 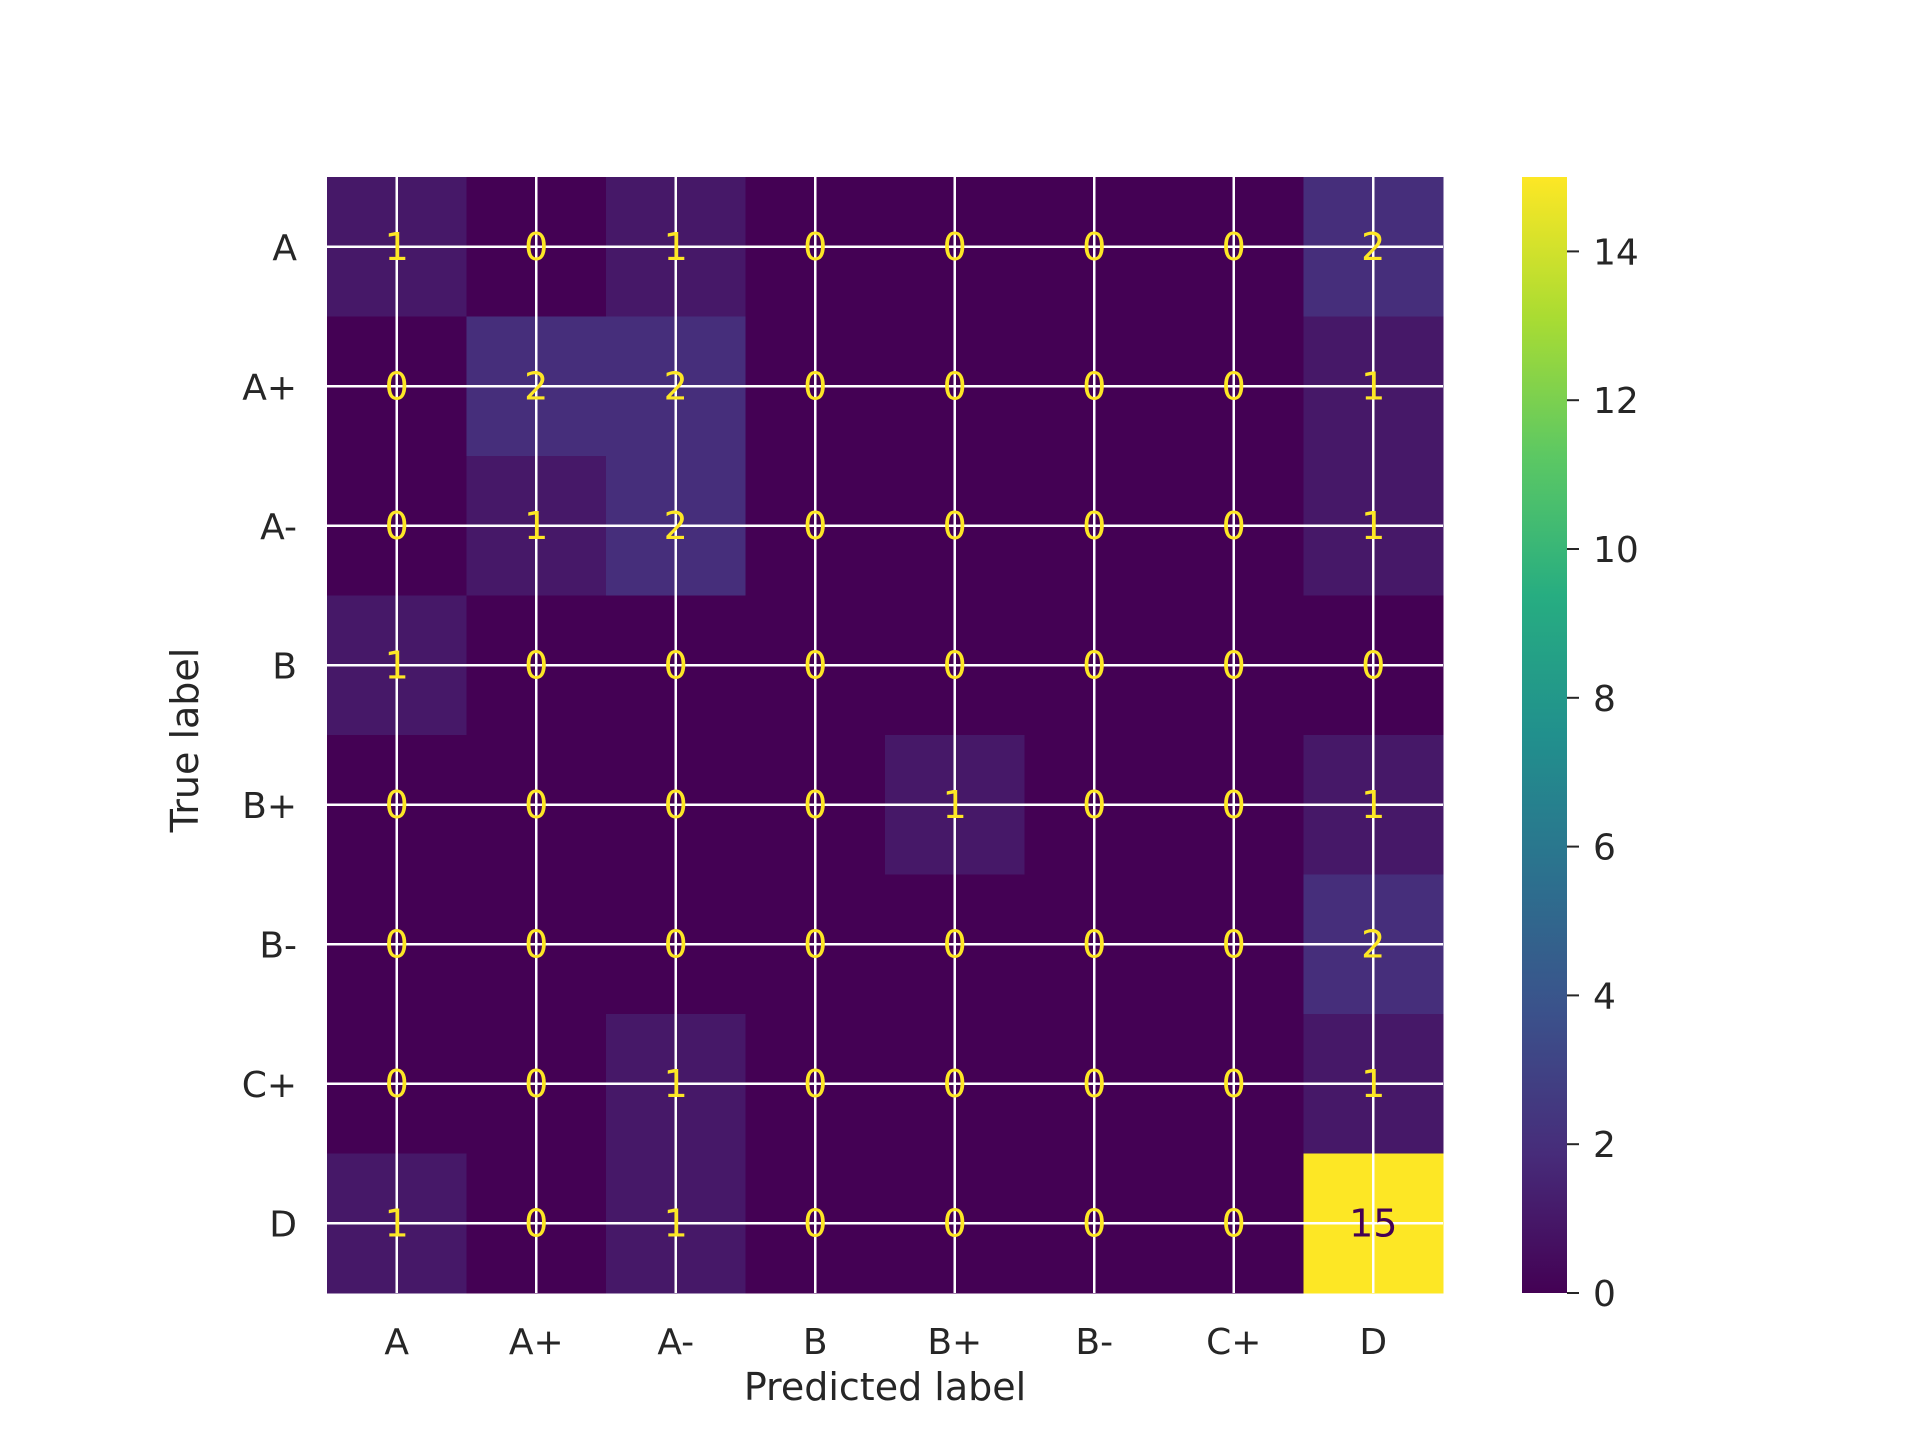 I want to click on cell-value-2-0: 0, so click(x=397, y=526).